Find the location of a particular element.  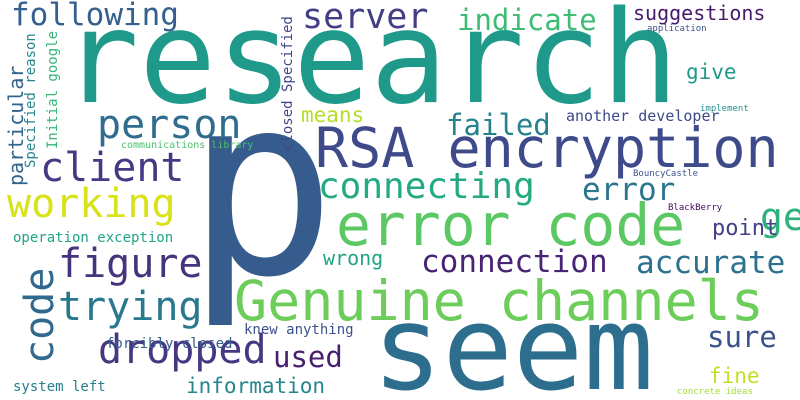

word-initial-google: Initial google is located at coordinates (53, 89).